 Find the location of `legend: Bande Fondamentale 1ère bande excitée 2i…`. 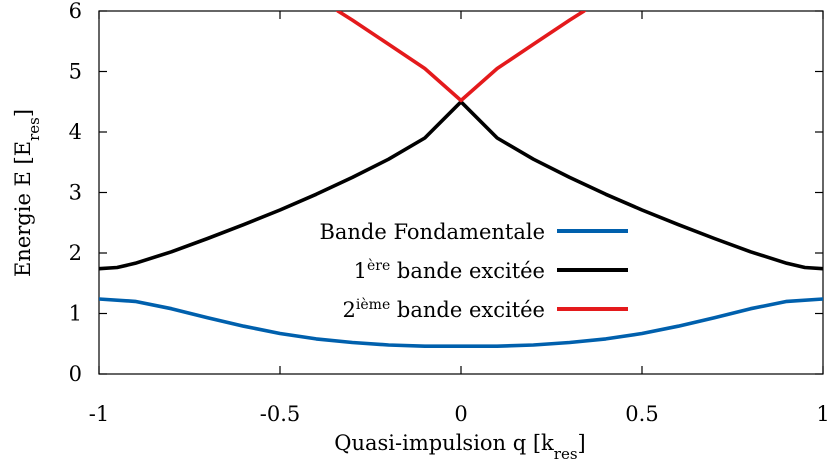

legend: Bande Fondamentale 1ère bande excitée 2i… is located at coordinates (473, 271).